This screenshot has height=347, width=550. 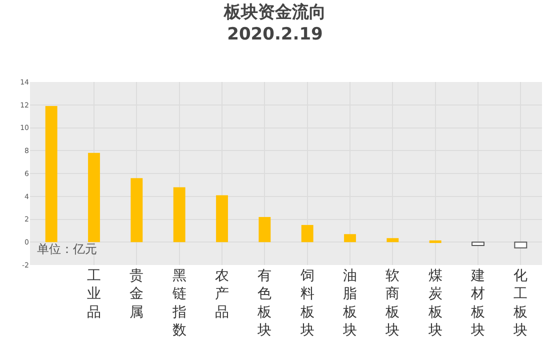 What do you see at coordinates (392, 303) in the screenshot?
I see `x-tick-label: 软商板块` at bounding box center [392, 303].